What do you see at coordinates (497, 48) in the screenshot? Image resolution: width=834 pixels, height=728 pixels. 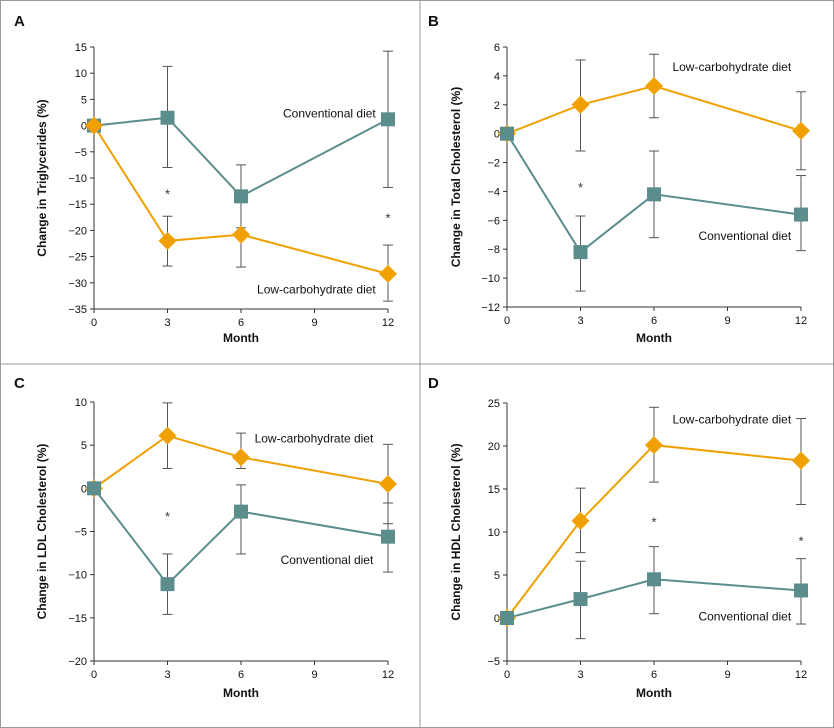 I see `y-tick-label: 6` at bounding box center [497, 48].